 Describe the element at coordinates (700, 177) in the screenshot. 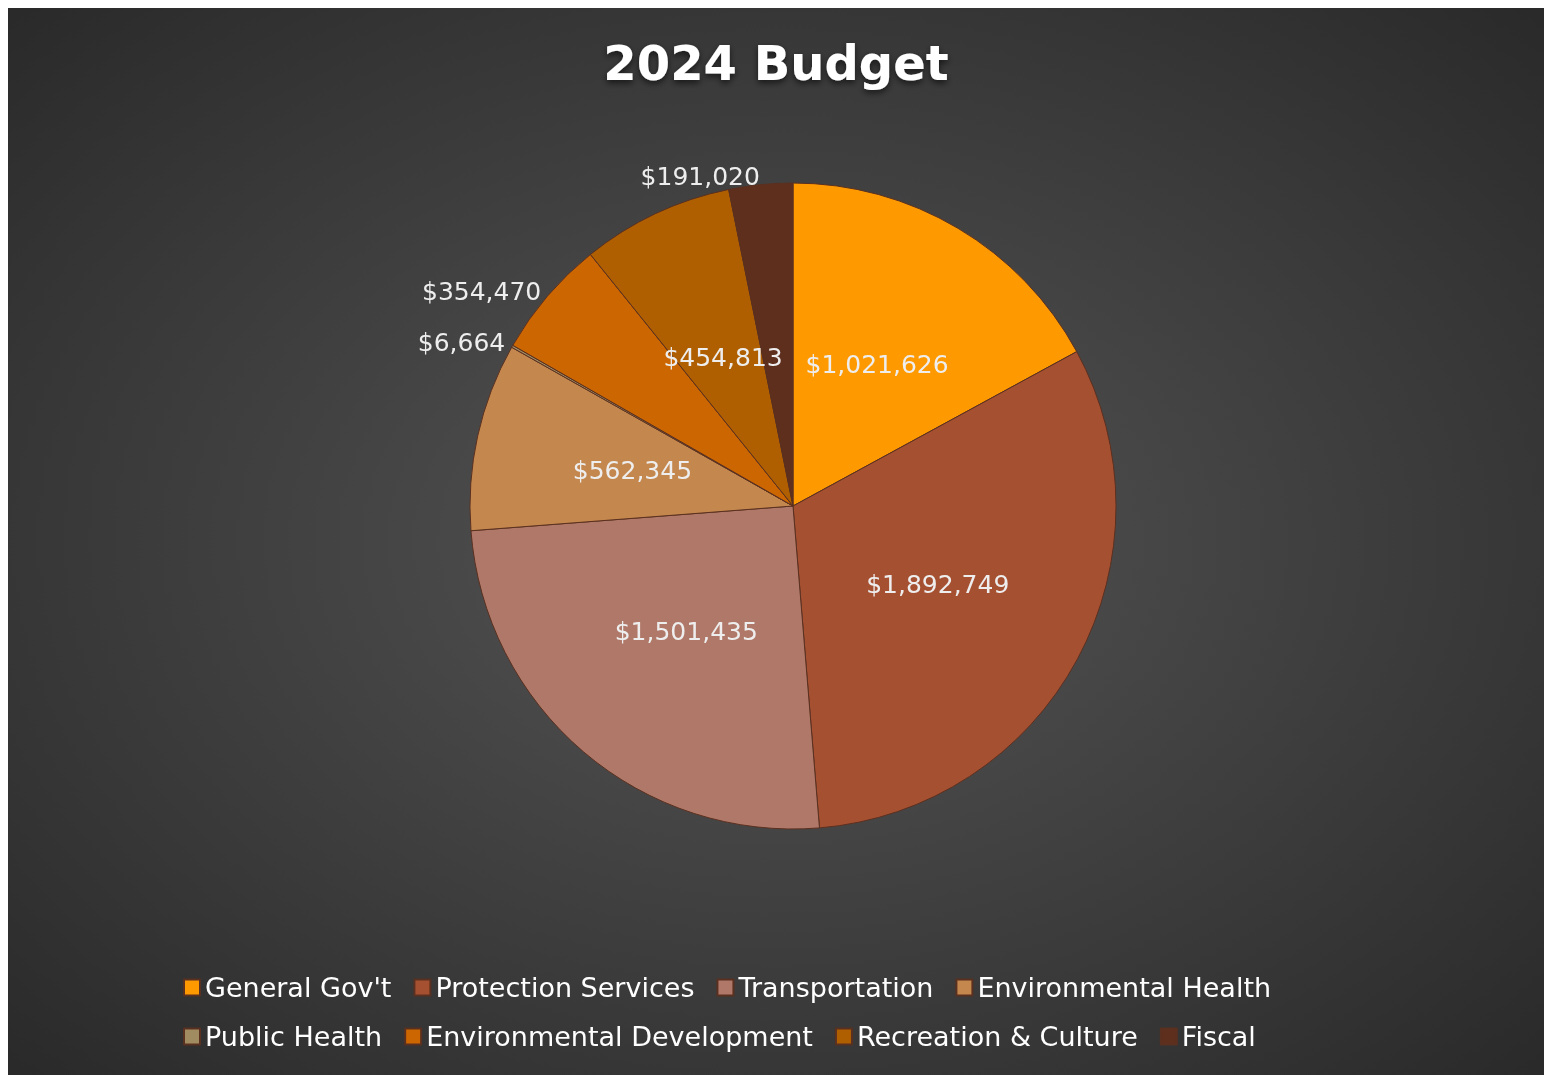

I see `data-label: $191,020` at that location.